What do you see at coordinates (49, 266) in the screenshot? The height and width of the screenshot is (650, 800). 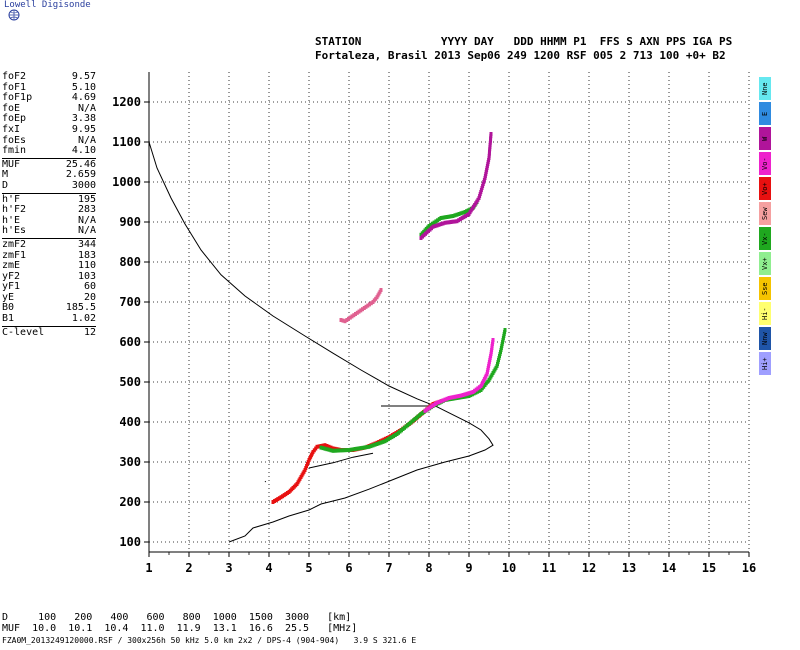 I see `param-row-zmE: zmE 110` at bounding box center [49, 266].